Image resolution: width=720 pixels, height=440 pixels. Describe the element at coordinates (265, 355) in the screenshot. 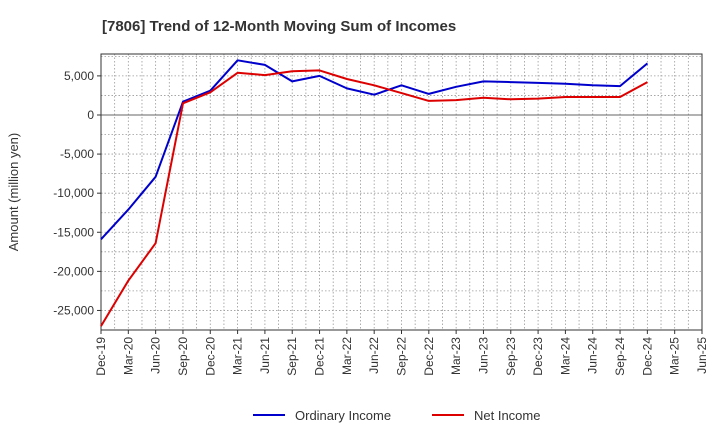

I see `x-tick-label: Jun-21` at that location.